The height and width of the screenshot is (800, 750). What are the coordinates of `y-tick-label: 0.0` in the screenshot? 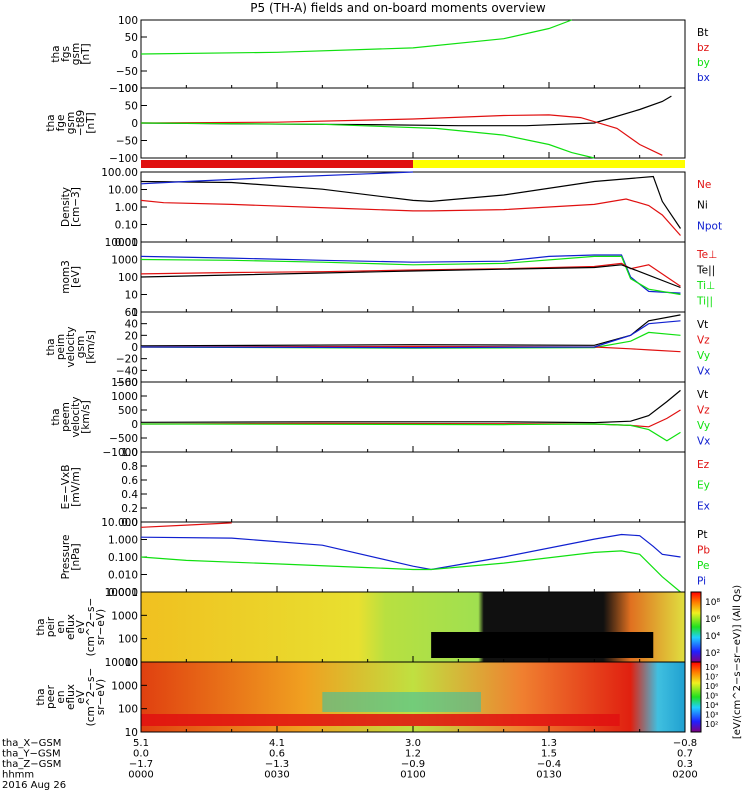 It's located at (129, 523).